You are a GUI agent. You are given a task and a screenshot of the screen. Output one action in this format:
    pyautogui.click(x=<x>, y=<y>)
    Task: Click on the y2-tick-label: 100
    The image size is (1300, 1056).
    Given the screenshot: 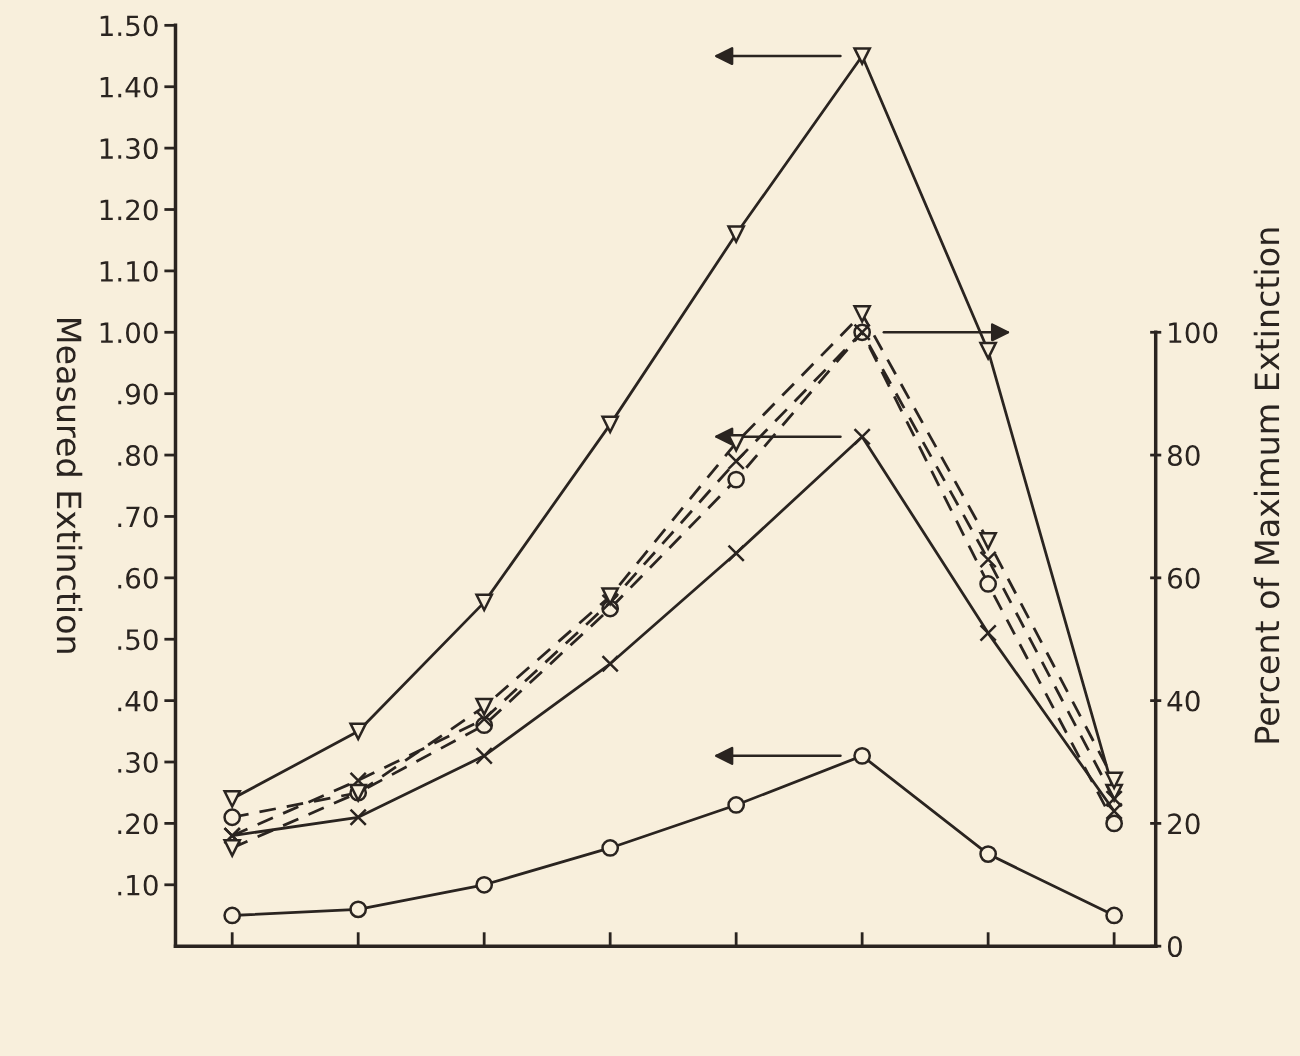 What is the action you would take?
    pyautogui.click(x=1193, y=333)
    